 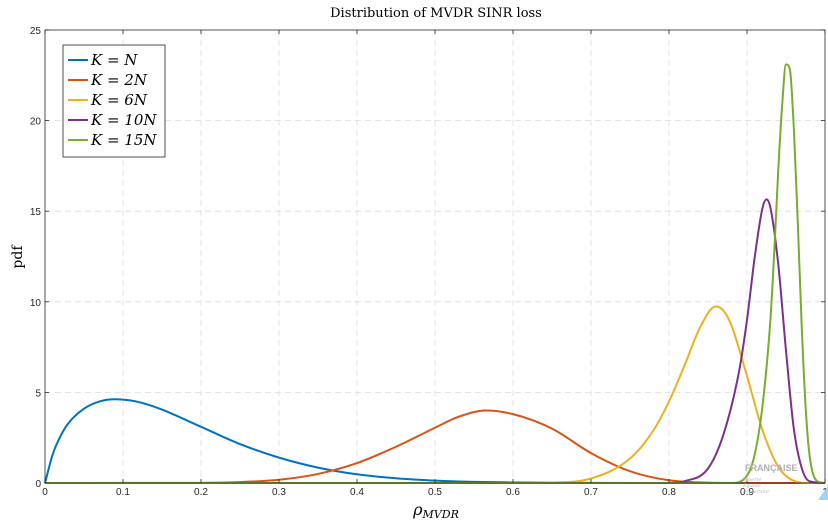 What do you see at coordinates (114, 60) in the screenshot?
I see `legend-label-1: K = N` at bounding box center [114, 60].